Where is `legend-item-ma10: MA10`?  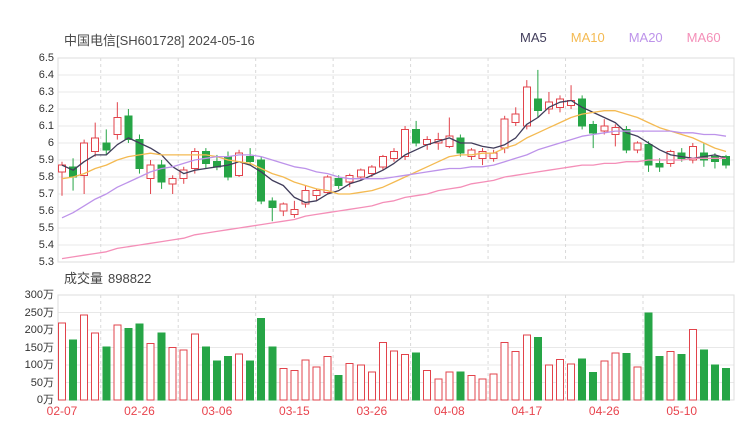 legend-item-ma10: MA10 is located at coordinates (587, 37).